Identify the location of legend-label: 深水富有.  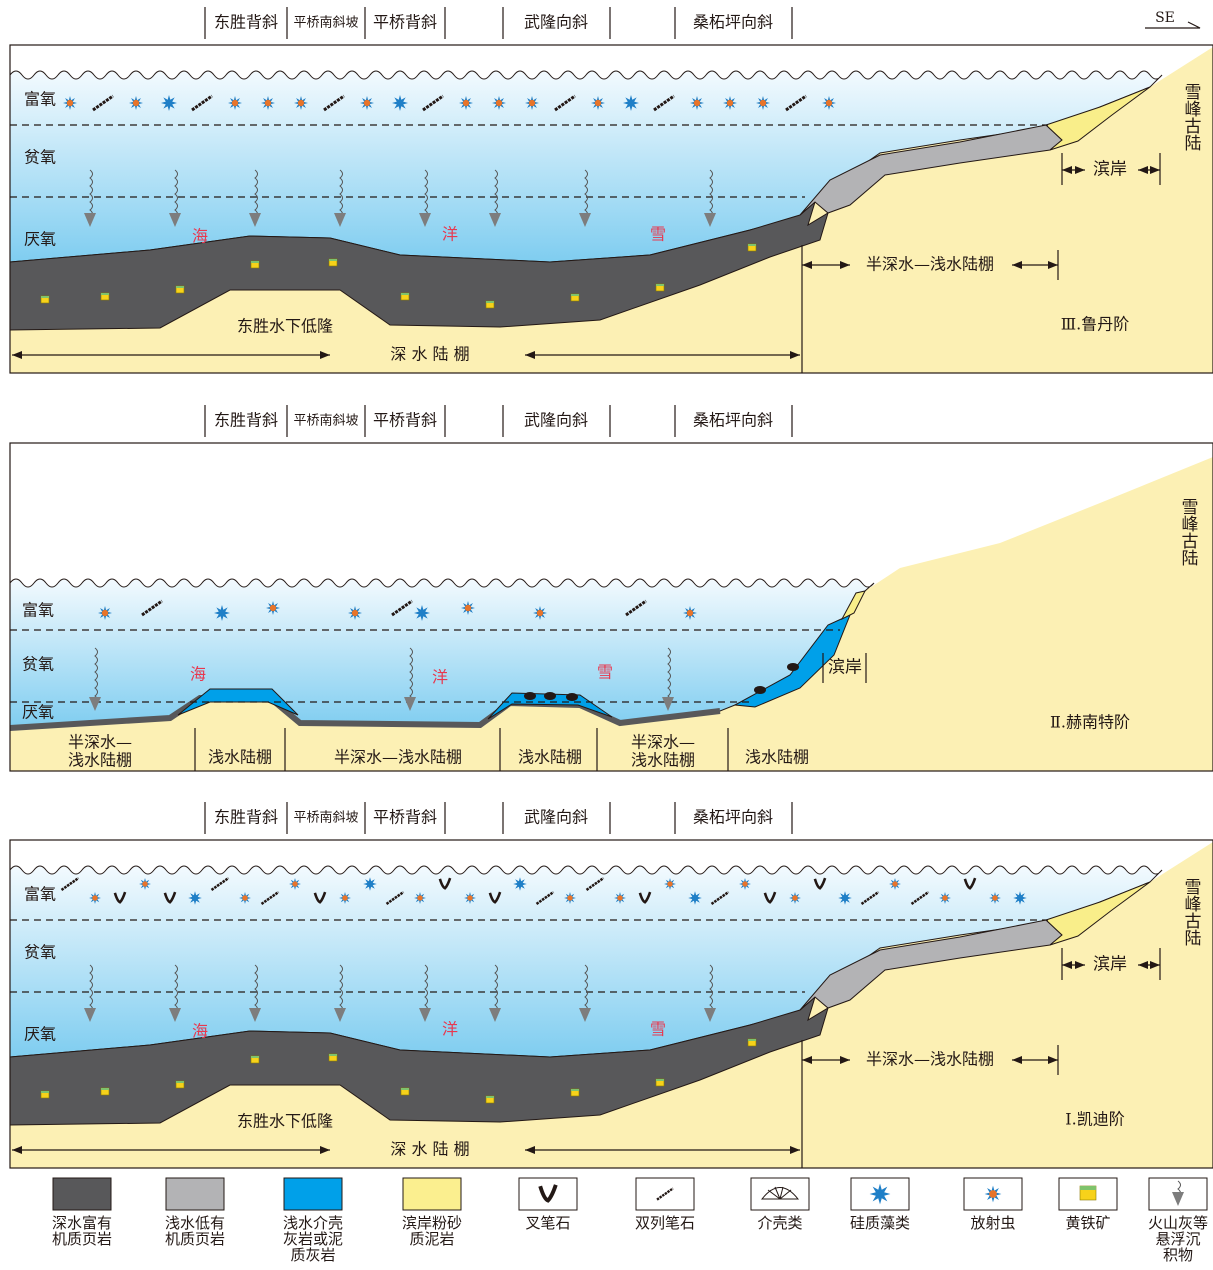
(82, 1223).